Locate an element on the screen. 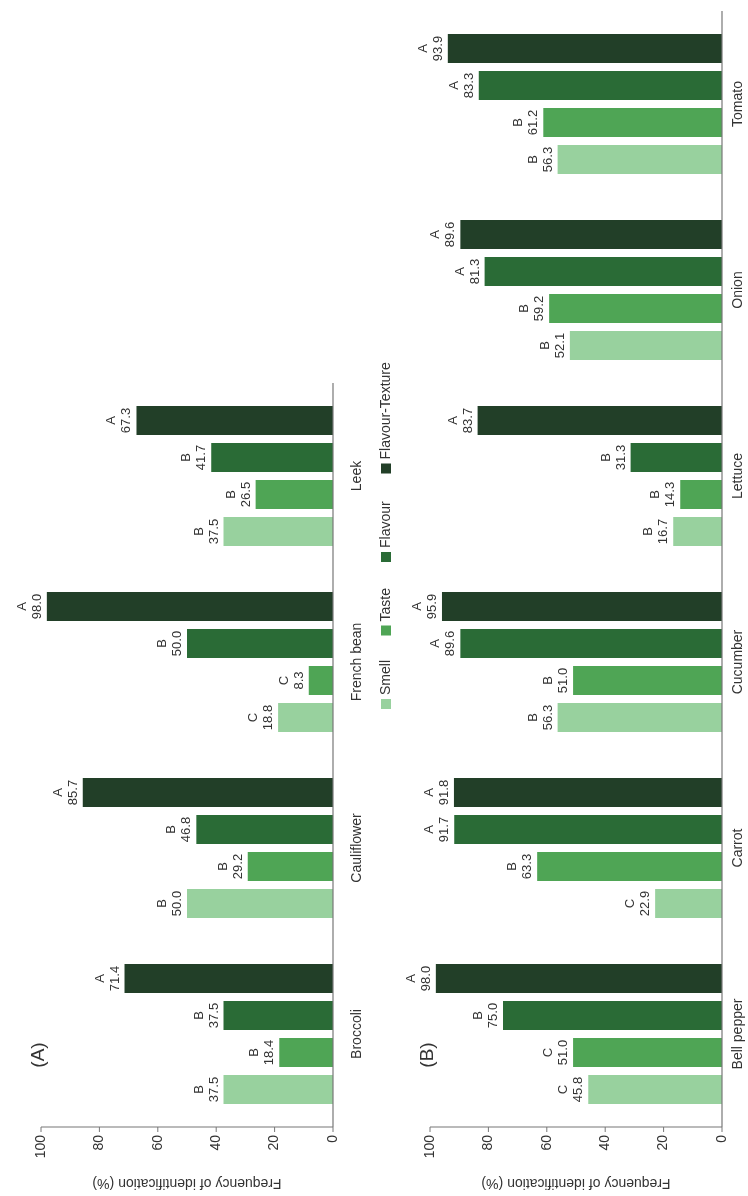  data-label: B 75.0 is located at coordinates (485, 1015).